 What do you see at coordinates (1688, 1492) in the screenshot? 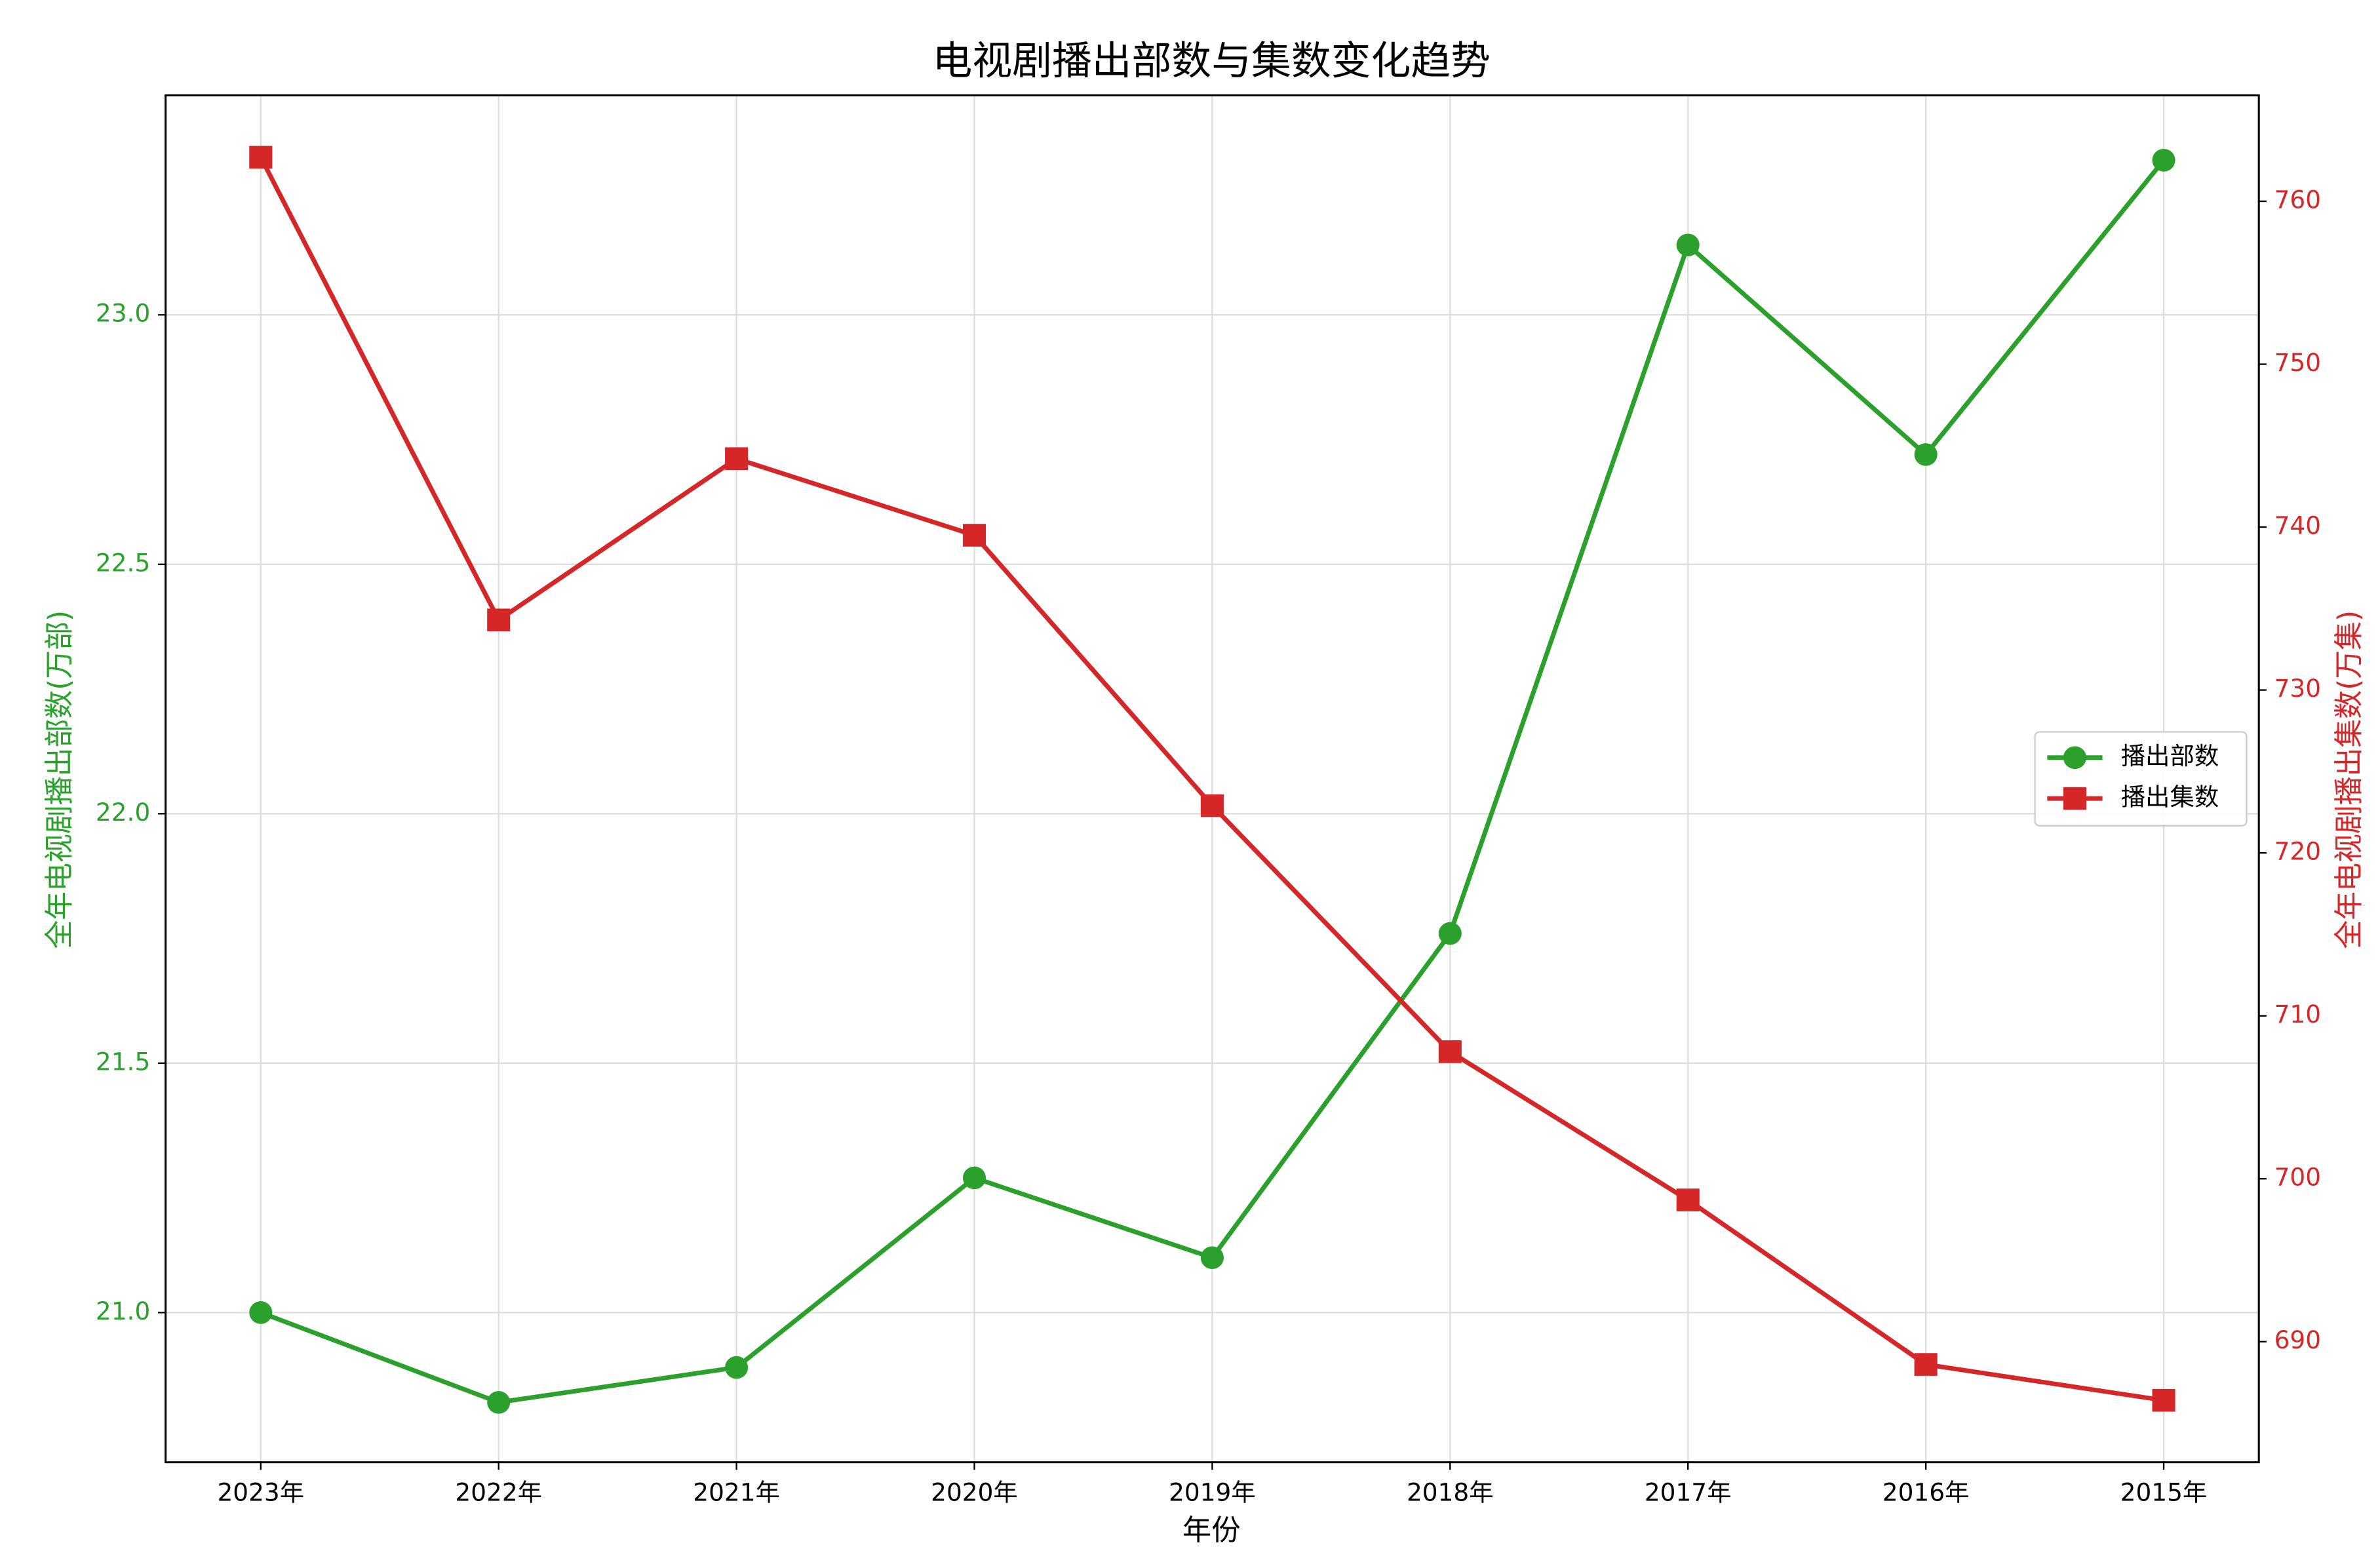
I see `x-tick-label: 2017年` at bounding box center [1688, 1492].